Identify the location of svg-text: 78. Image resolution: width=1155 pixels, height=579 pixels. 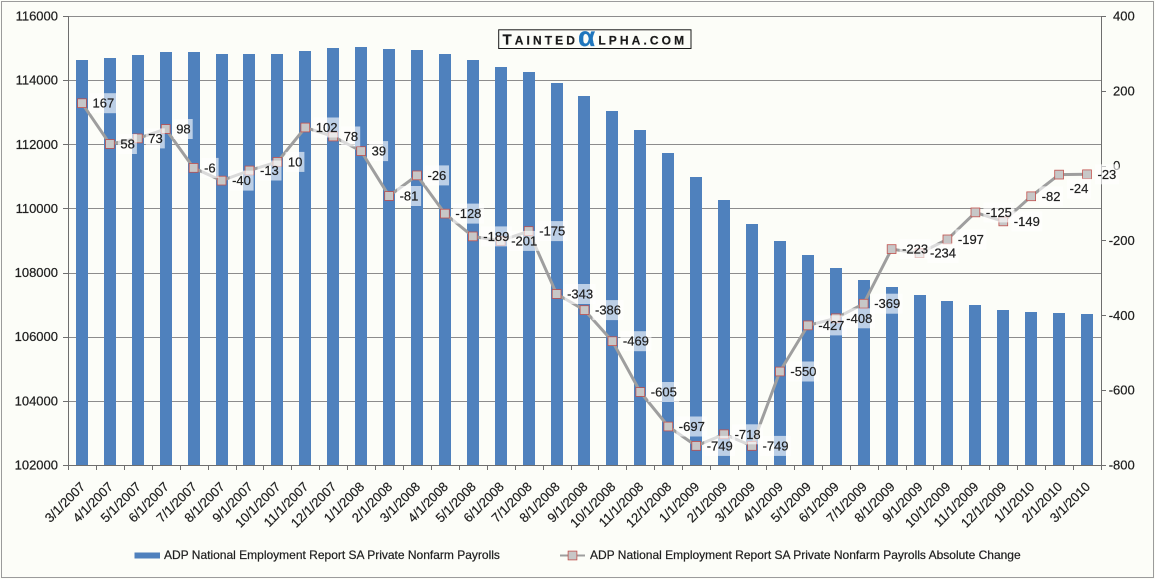
(351, 136).